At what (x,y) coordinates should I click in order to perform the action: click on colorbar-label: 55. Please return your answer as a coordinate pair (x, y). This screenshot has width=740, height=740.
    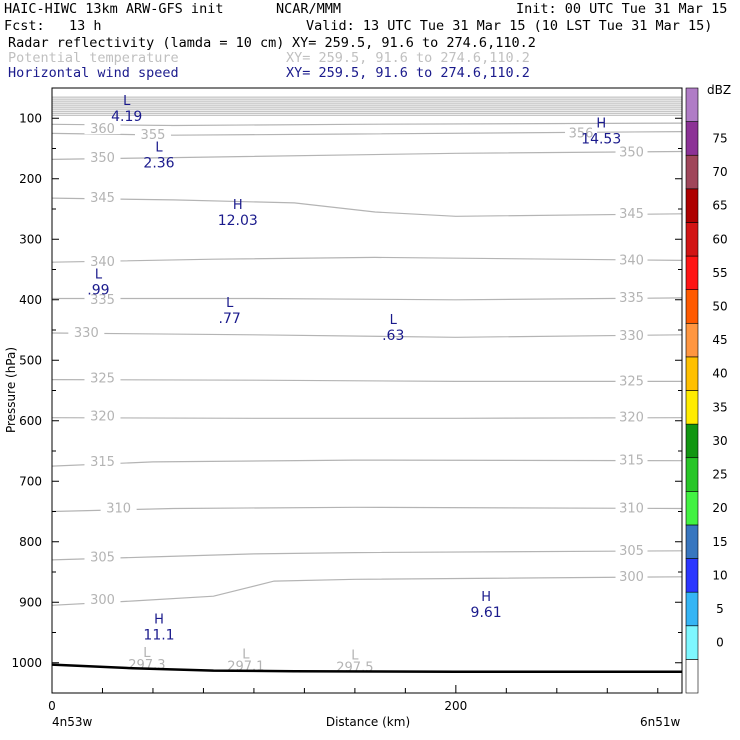
    Looking at the image, I should click on (719, 273).